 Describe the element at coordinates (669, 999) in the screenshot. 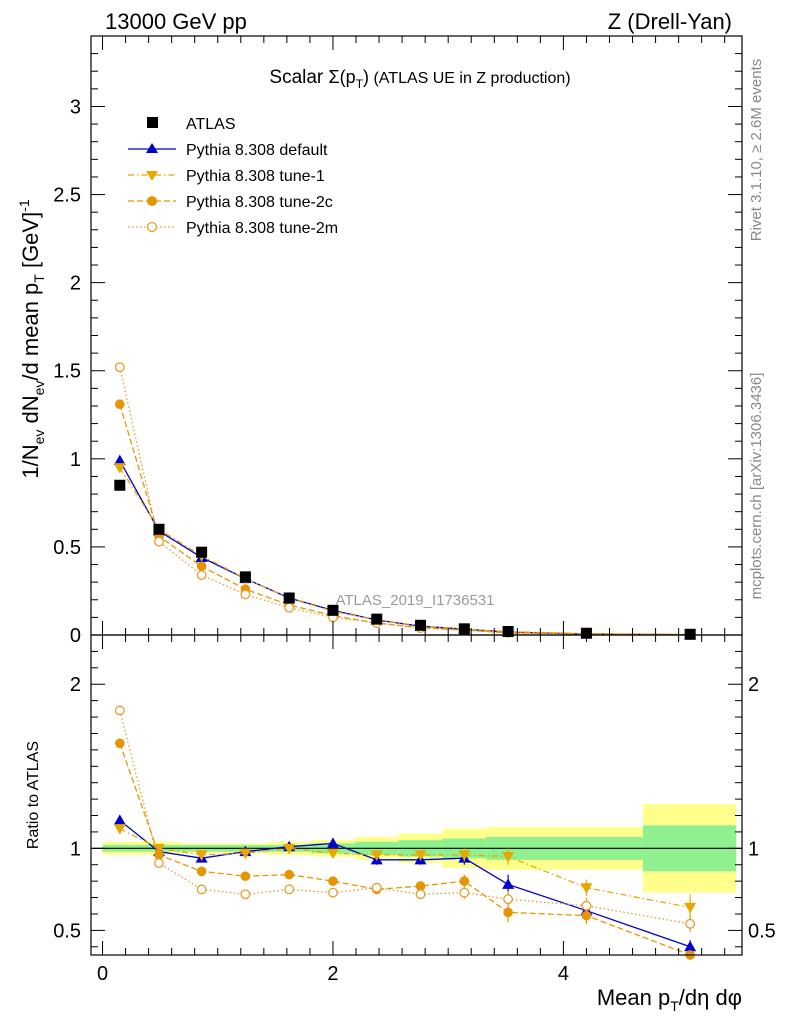

I see `x-axis-label: Mean pT/dη dφ` at that location.